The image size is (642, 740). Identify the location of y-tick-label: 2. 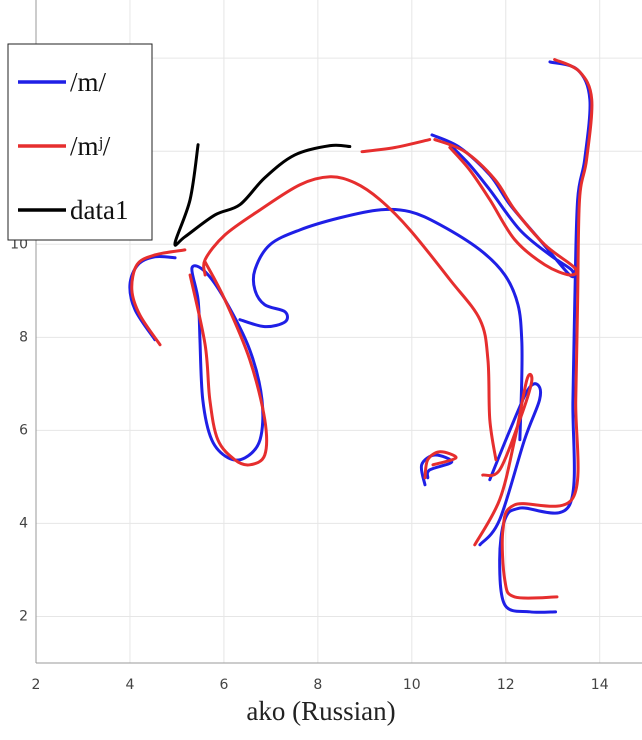
(23, 616).